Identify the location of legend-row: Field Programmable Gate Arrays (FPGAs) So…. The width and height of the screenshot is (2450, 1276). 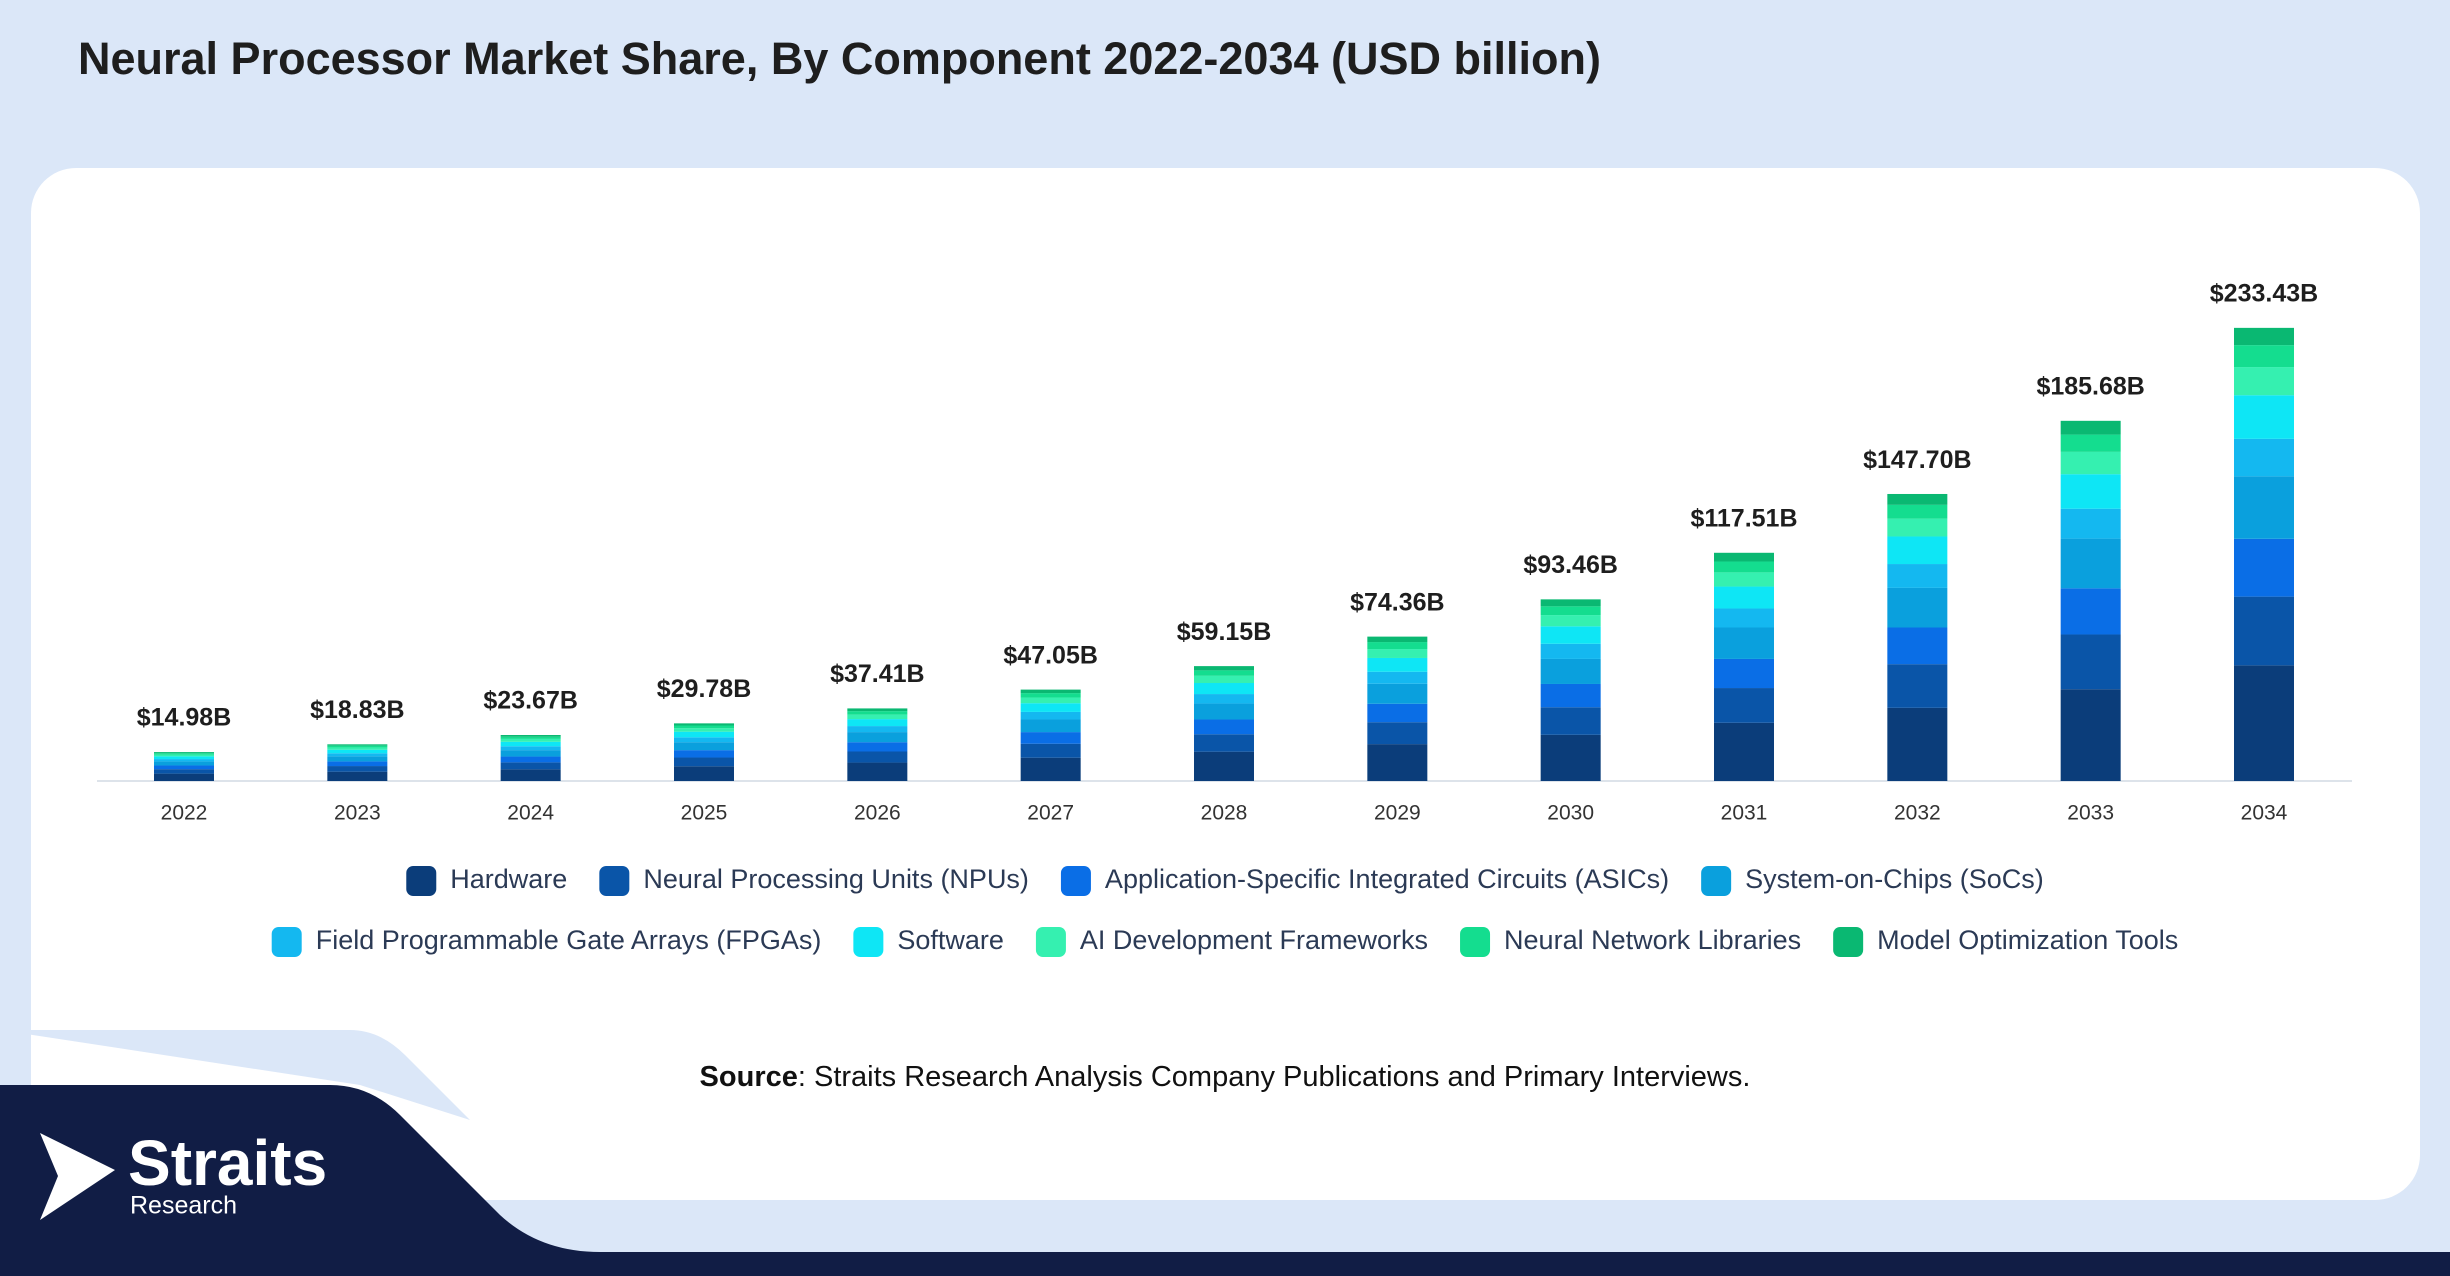
(1224, 941).